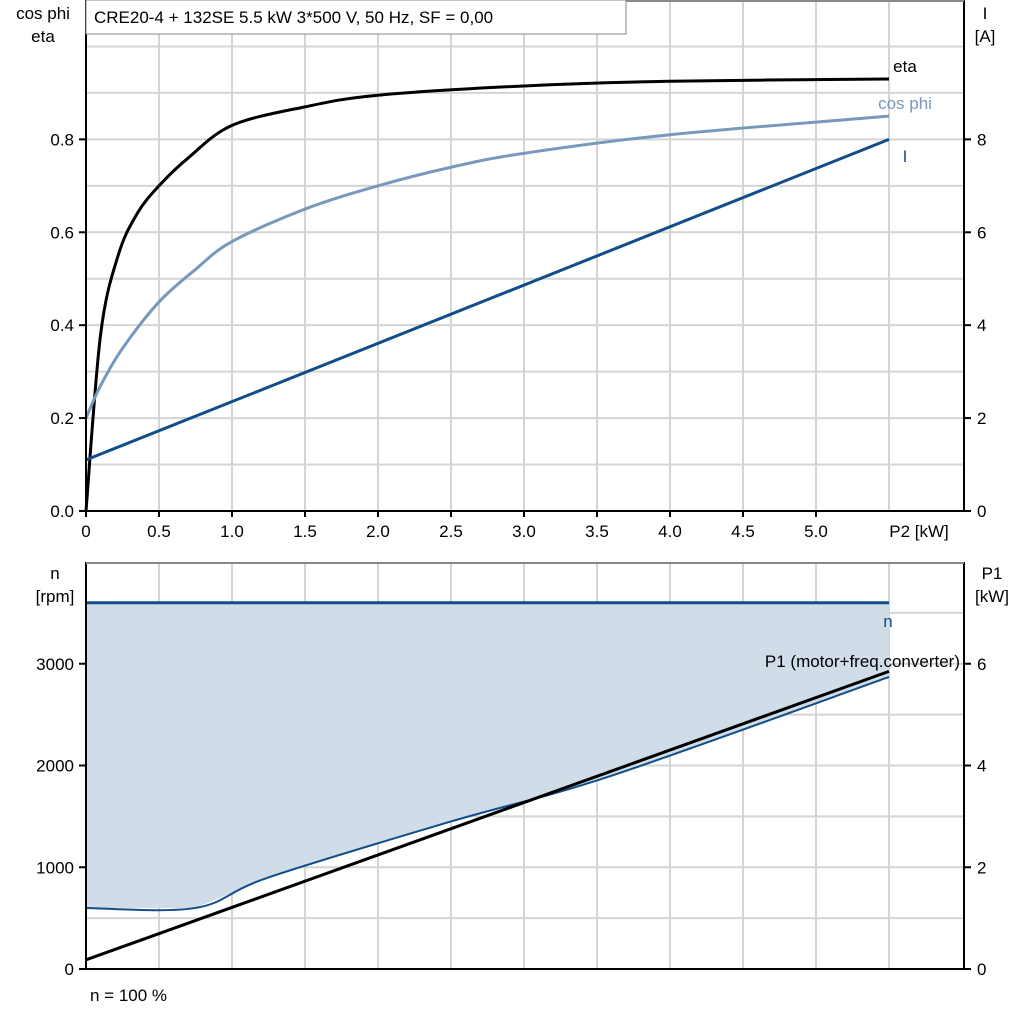 This screenshot has height=1029, width=1024. Describe the element at coordinates (305, 531) in the screenshot. I see `x-tick-label: 1.5` at that location.